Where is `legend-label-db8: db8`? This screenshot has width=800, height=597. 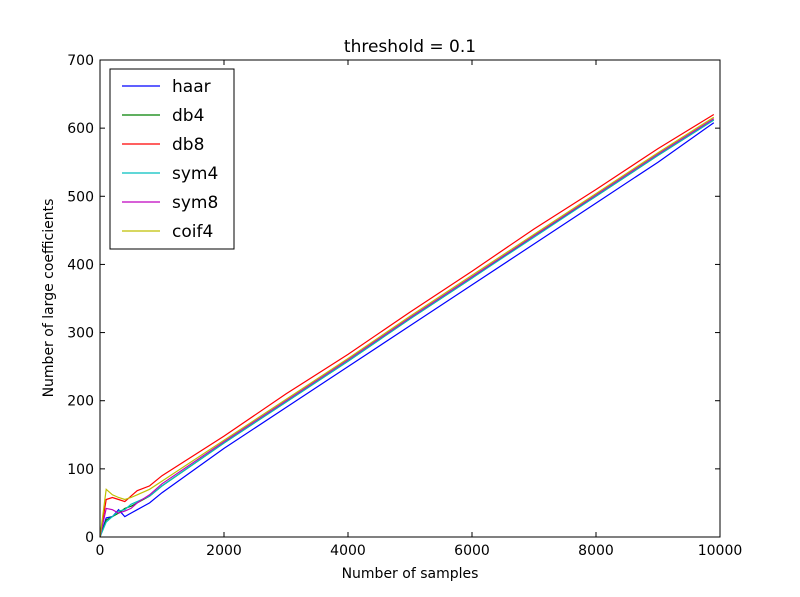
legend-label-db8: db8 is located at coordinates (188, 145).